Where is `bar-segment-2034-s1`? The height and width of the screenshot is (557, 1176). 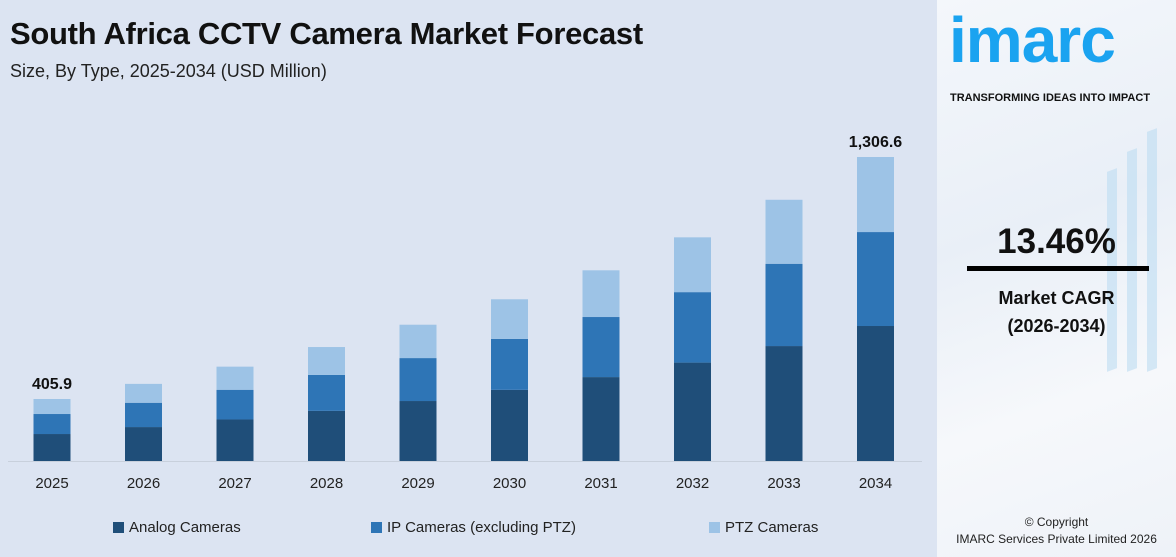
bar-segment-2034-s1 is located at coordinates (875, 279).